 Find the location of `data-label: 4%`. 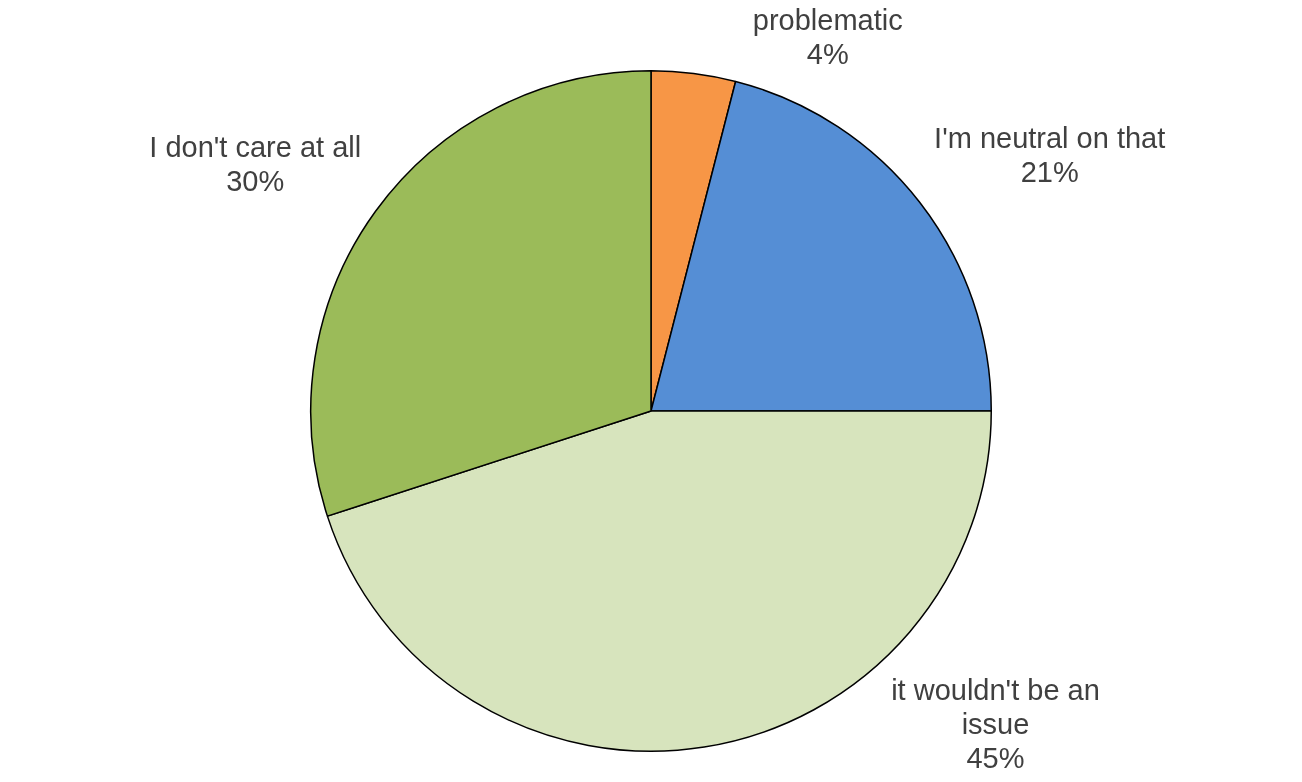

data-label: 4% is located at coordinates (827, 54).